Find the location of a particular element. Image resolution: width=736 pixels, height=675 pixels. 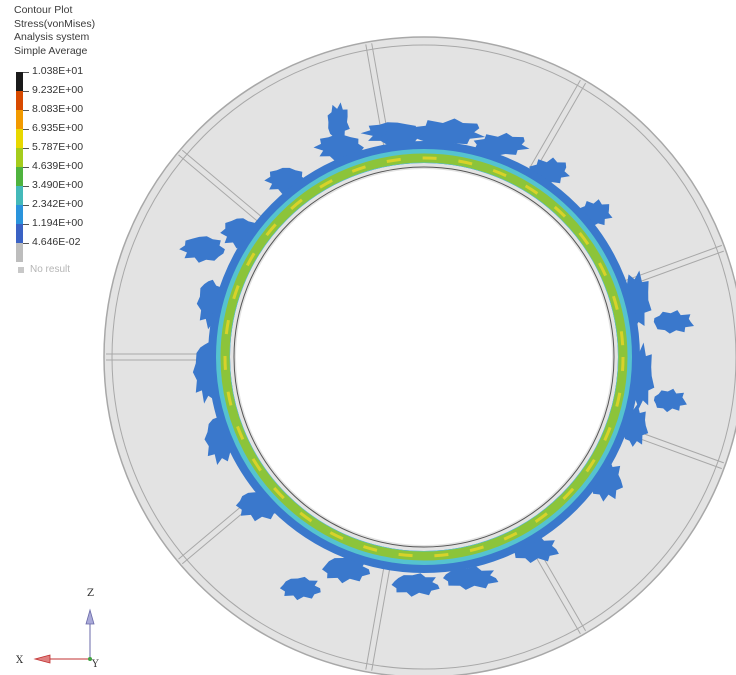

x-arrow-icon is located at coordinates (42, 659).